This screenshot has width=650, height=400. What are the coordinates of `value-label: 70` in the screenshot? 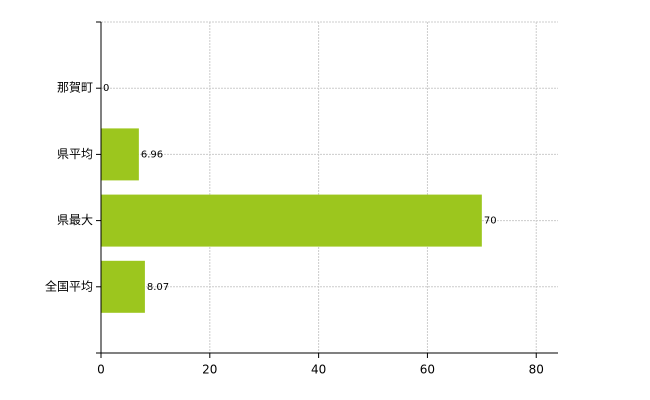 It's located at (490, 221).